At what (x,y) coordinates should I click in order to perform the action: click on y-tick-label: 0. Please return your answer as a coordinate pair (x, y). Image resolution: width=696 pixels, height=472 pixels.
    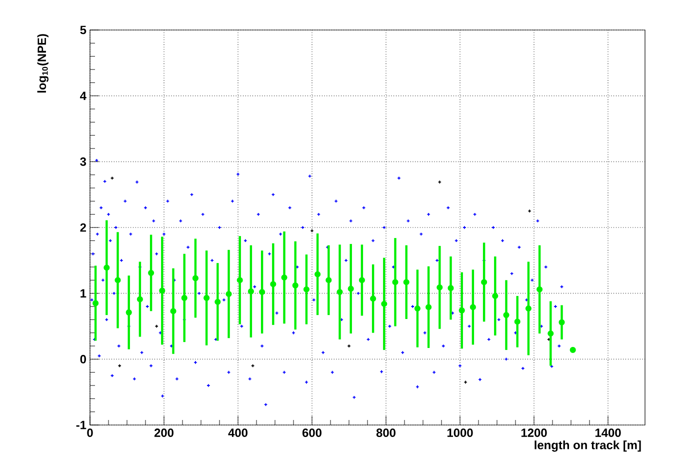
    Looking at the image, I should click on (83, 359).